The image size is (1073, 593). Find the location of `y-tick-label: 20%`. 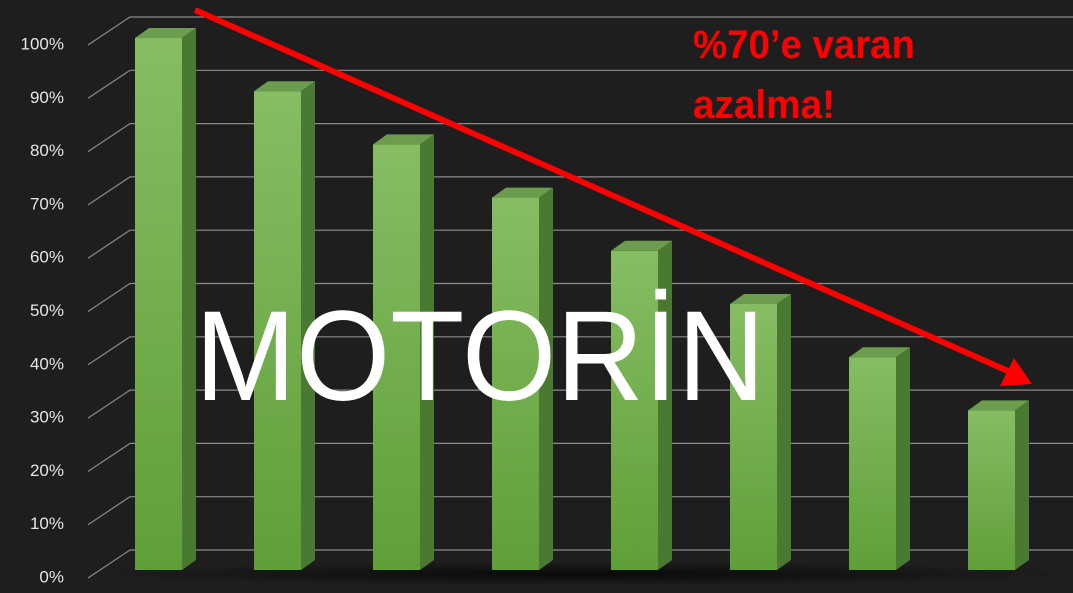

y-tick-label: 20% is located at coordinates (47, 470).